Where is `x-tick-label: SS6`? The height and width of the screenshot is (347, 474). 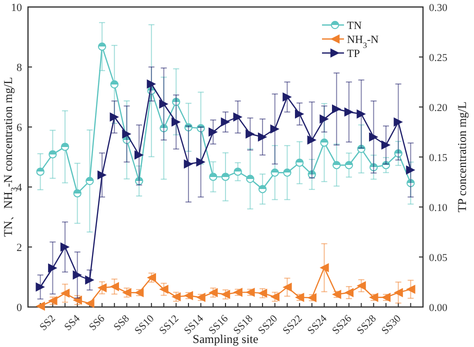 x-tick-label: SS6 is located at coordinates (97, 323).